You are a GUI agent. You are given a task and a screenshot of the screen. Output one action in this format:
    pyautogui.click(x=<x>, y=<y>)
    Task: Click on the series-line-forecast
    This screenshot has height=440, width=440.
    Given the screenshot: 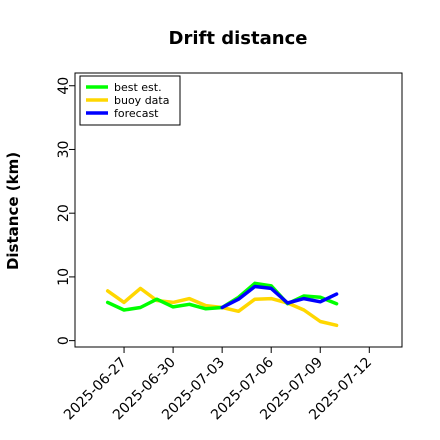 What is the action you would take?
    pyautogui.click(x=279, y=297)
    